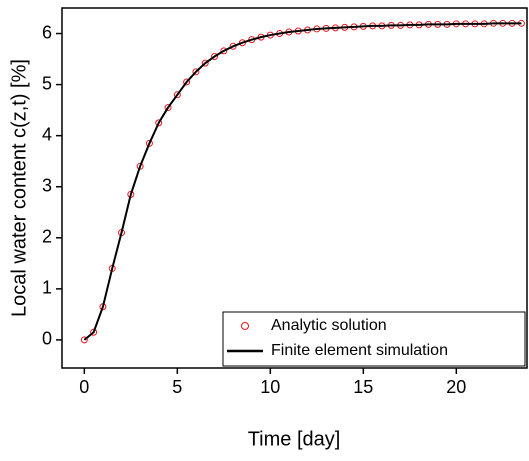 The image size is (529, 461). Describe the element at coordinates (270, 387) in the screenshot. I see `x-tick-label: 10` at that location.